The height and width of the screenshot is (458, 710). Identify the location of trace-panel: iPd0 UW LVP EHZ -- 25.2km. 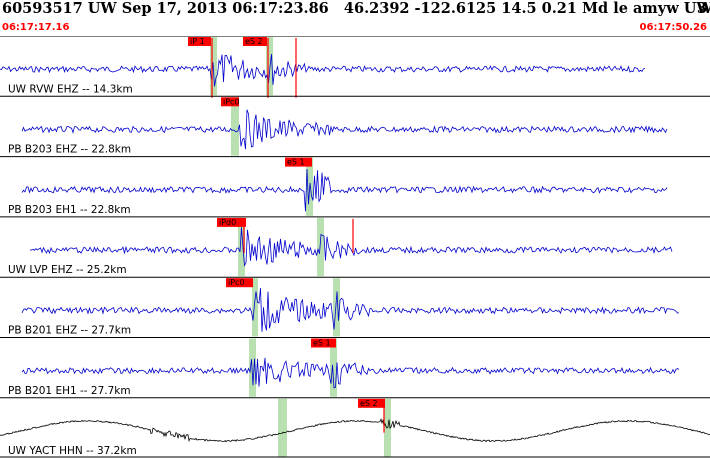
(355, 246).